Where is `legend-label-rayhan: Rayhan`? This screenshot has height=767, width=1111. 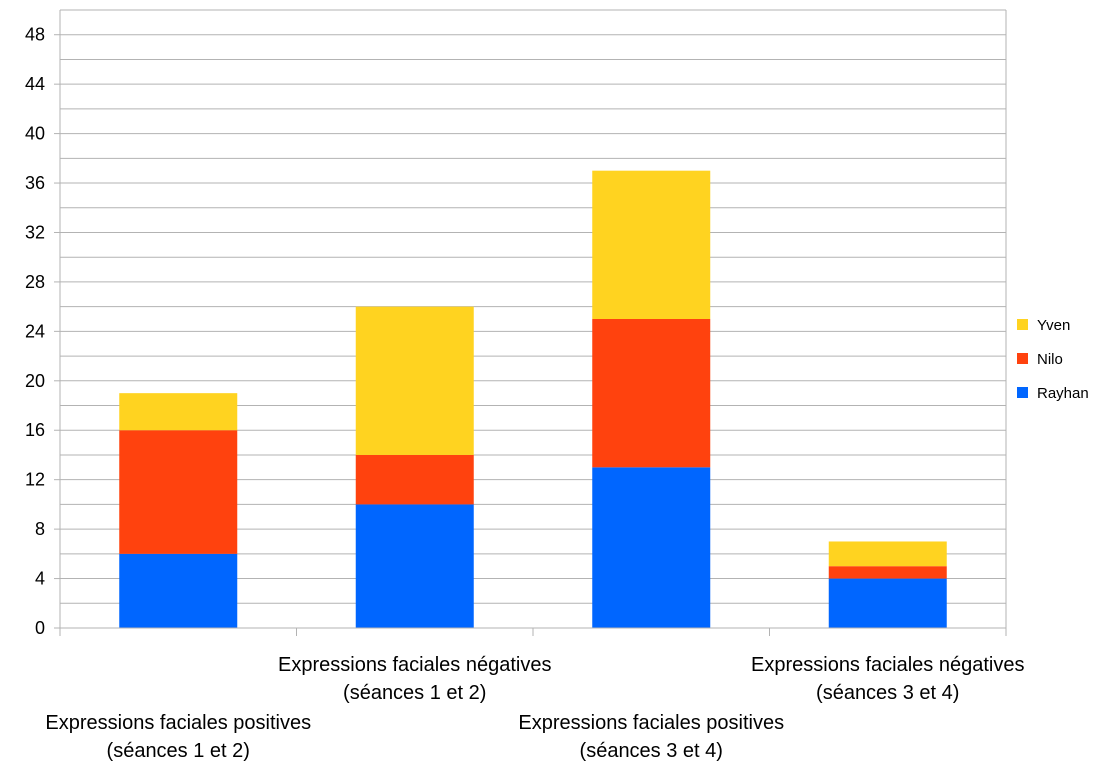 legend-label-rayhan: Rayhan is located at coordinates (1063, 393).